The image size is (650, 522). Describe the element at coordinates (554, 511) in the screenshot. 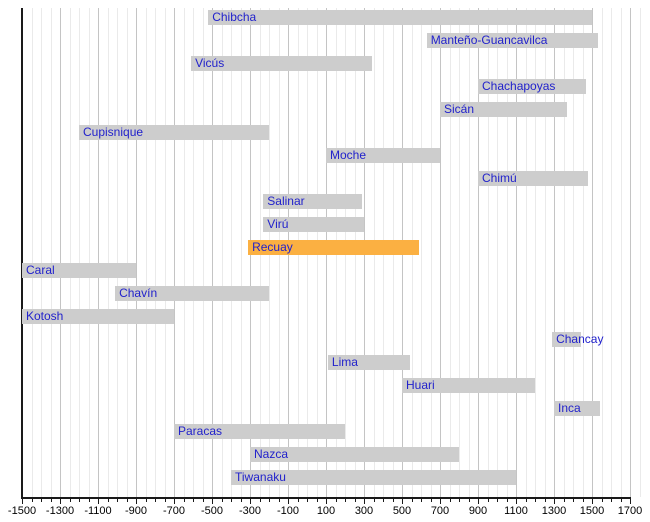

I see `axis-tick-label: 1300` at that location.